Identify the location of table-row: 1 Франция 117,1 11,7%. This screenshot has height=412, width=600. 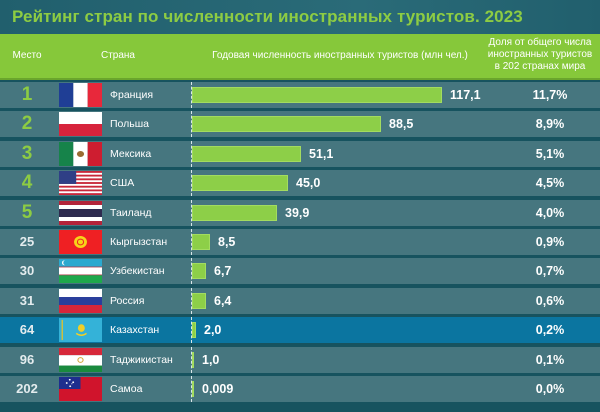
(300, 95).